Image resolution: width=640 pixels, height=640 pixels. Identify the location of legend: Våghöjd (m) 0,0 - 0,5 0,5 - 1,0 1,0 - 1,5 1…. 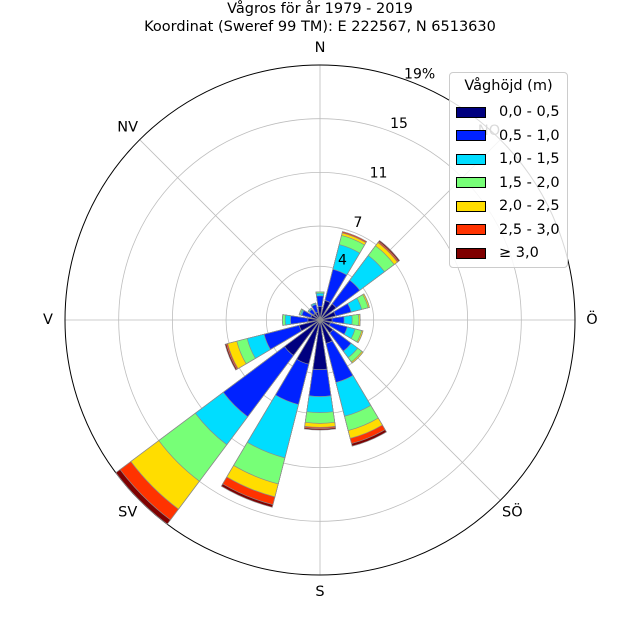
(508, 170).